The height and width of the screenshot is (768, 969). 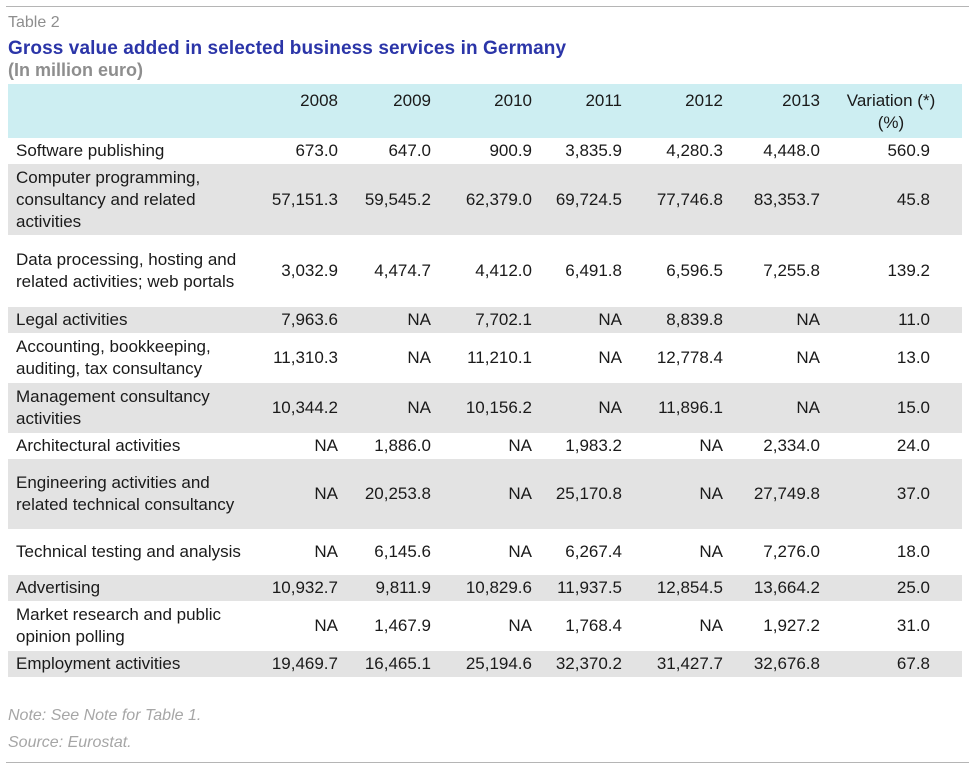 What do you see at coordinates (891, 588) in the screenshot?
I see `variation-cell: 25.0` at bounding box center [891, 588].